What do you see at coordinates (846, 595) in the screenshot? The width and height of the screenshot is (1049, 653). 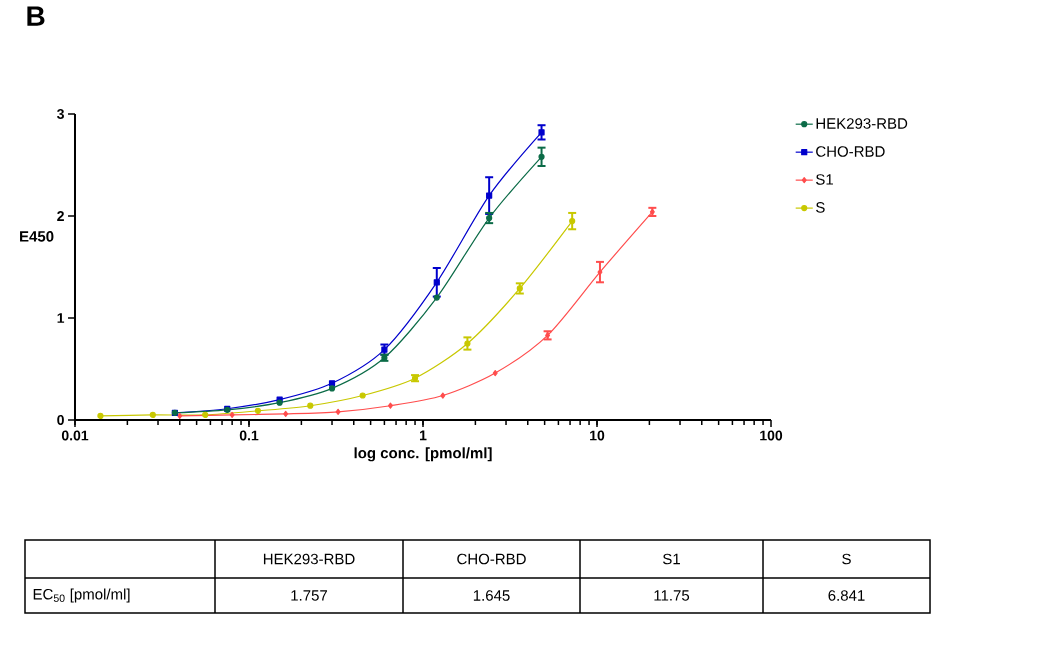 I see `text: 6.841` at bounding box center [846, 595].